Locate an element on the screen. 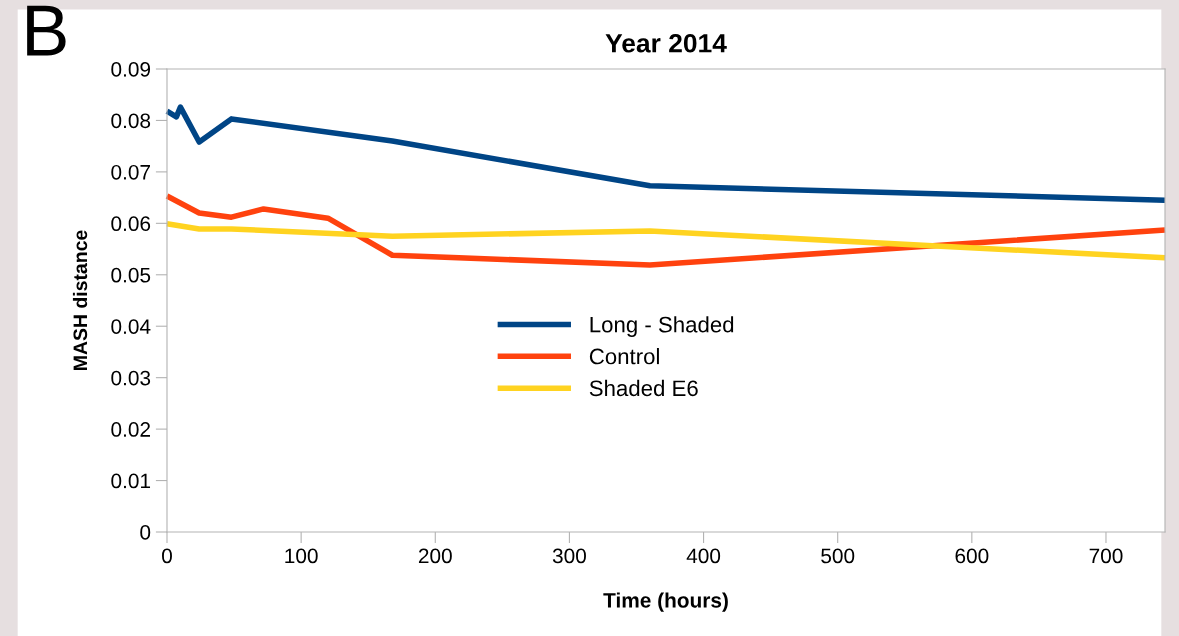 Image resolution: width=1179 pixels, height=636 pixels. x-tick-label: 0 is located at coordinates (167, 556).